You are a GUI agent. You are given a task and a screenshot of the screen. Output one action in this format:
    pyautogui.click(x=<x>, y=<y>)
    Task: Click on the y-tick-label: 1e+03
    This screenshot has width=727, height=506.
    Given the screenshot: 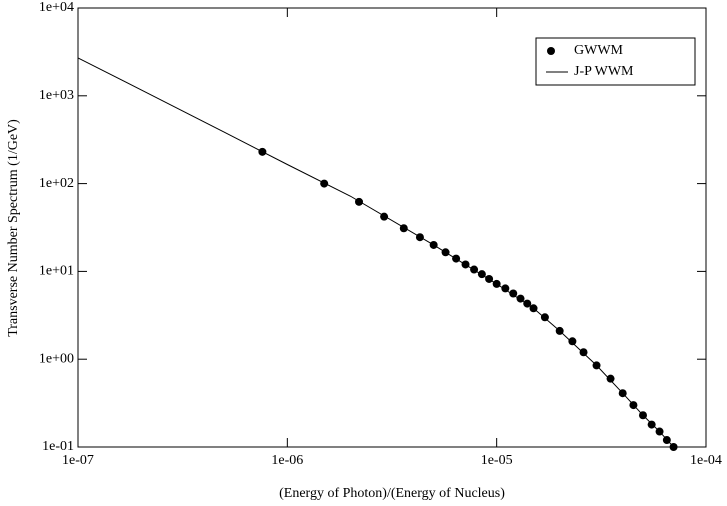 What is the action you would take?
    pyautogui.click(x=56, y=95)
    